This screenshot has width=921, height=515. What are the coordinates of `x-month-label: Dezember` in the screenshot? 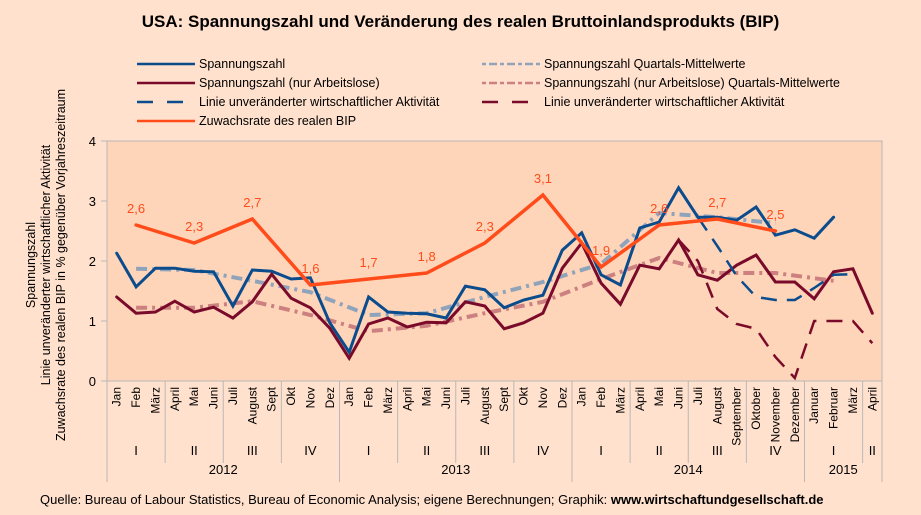 It's located at (795, 414).